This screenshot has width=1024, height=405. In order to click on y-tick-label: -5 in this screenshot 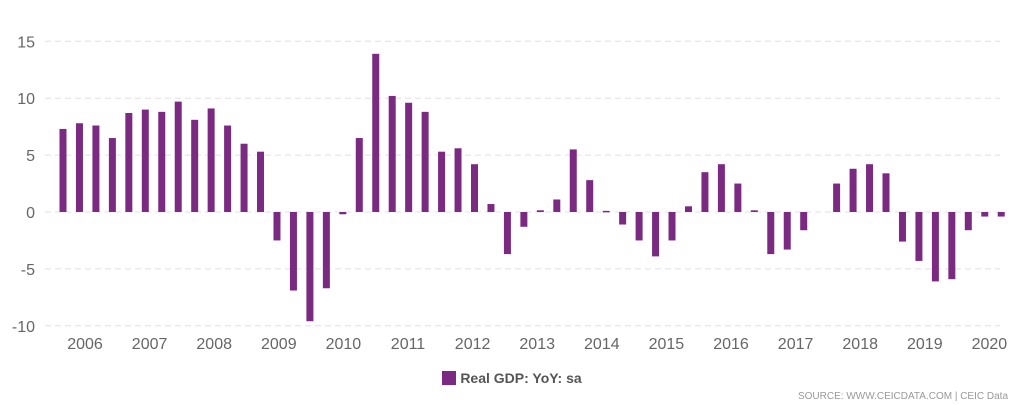, I will do `click(28, 270)`.